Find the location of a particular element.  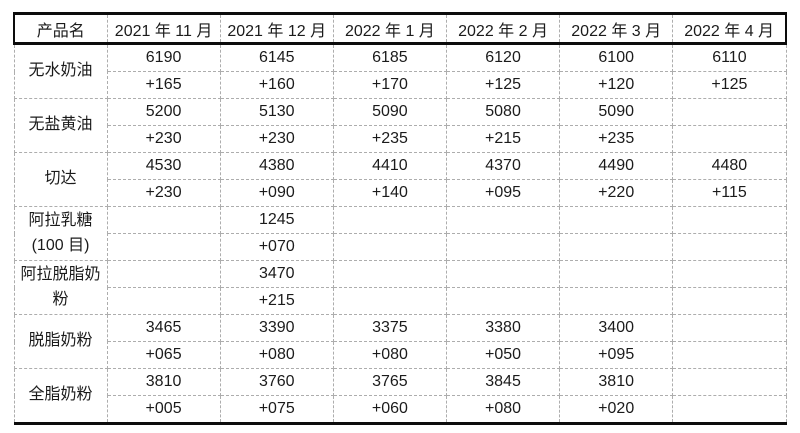

price-row: 切达 4530 4380 4410 4370 4490 4480 is located at coordinates (400, 179).